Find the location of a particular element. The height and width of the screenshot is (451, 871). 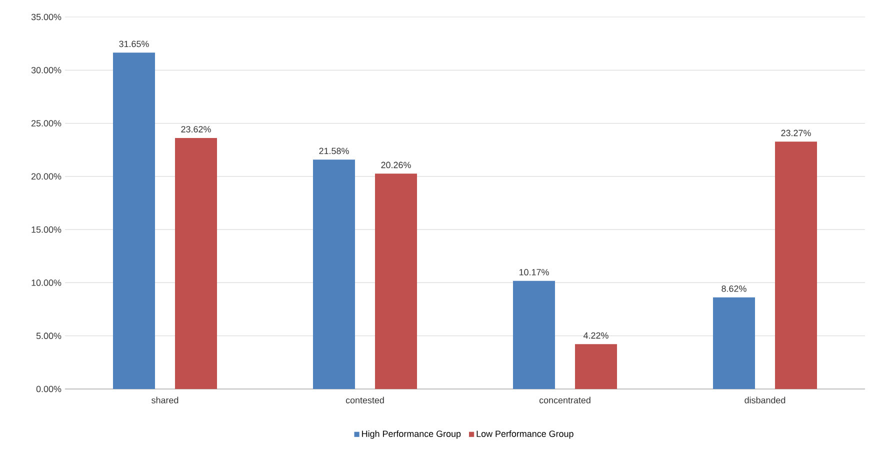

data-label: 21.58% is located at coordinates (334, 151).